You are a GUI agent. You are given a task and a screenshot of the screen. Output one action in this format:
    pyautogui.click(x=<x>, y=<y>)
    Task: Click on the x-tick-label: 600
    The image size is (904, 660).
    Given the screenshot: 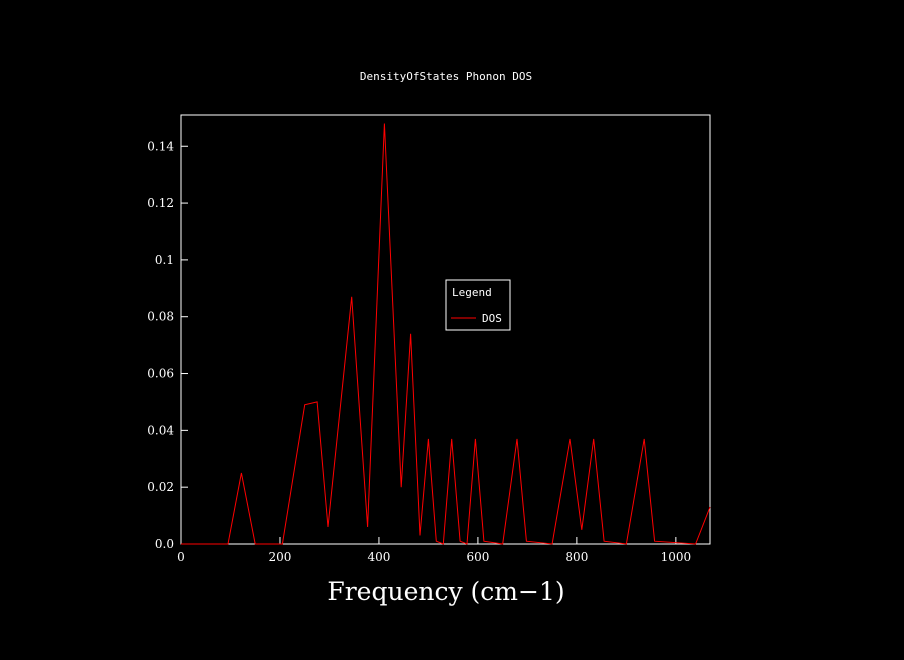 What is the action you would take?
    pyautogui.click(x=477, y=557)
    